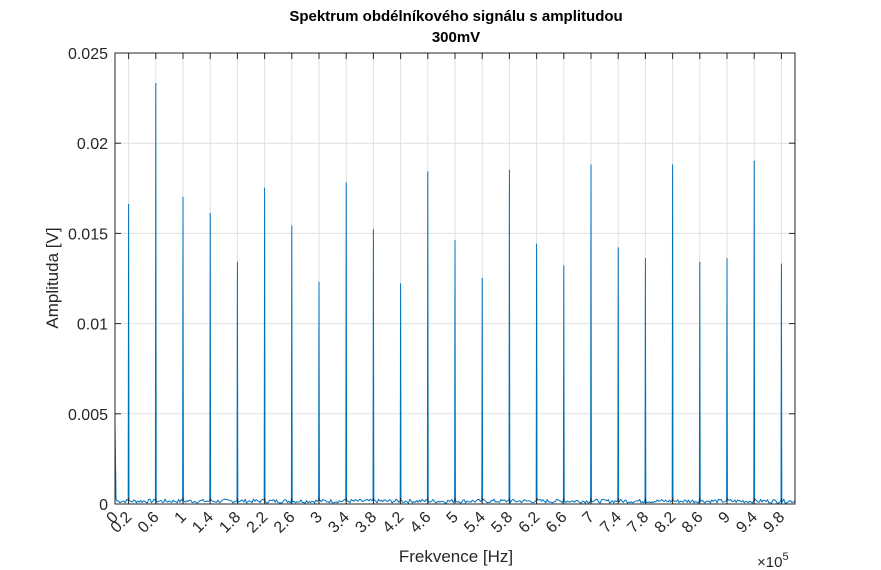  What do you see at coordinates (92, 144) in the screenshot?
I see `y-tick-label: 0.02` at bounding box center [92, 144].